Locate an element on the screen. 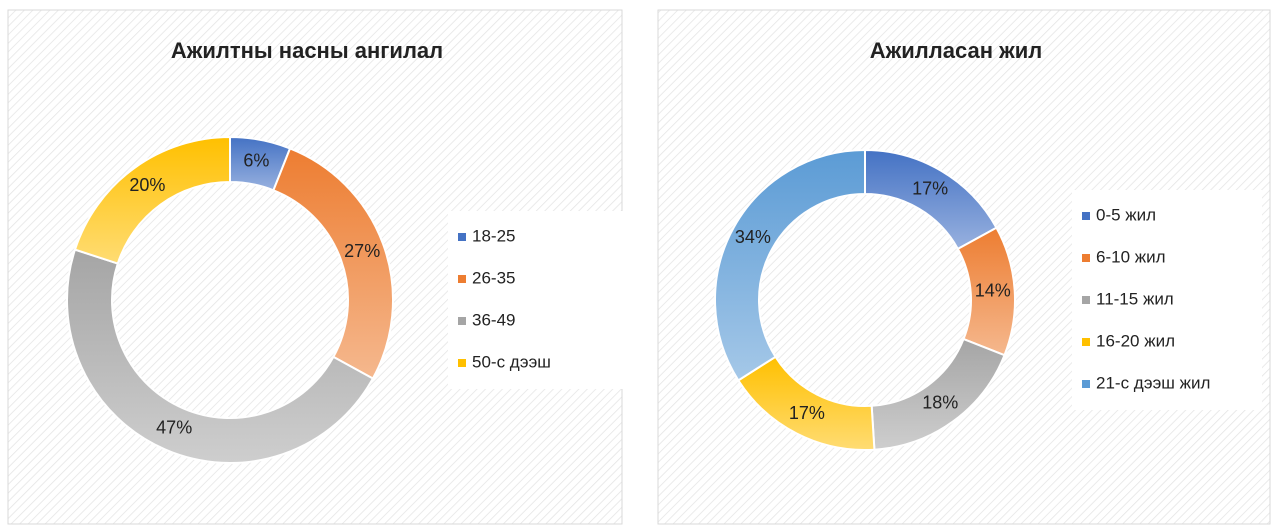 The height and width of the screenshot is (532, 1278). legend-label: 11-15 жил is located at coordinates (1135, 298).